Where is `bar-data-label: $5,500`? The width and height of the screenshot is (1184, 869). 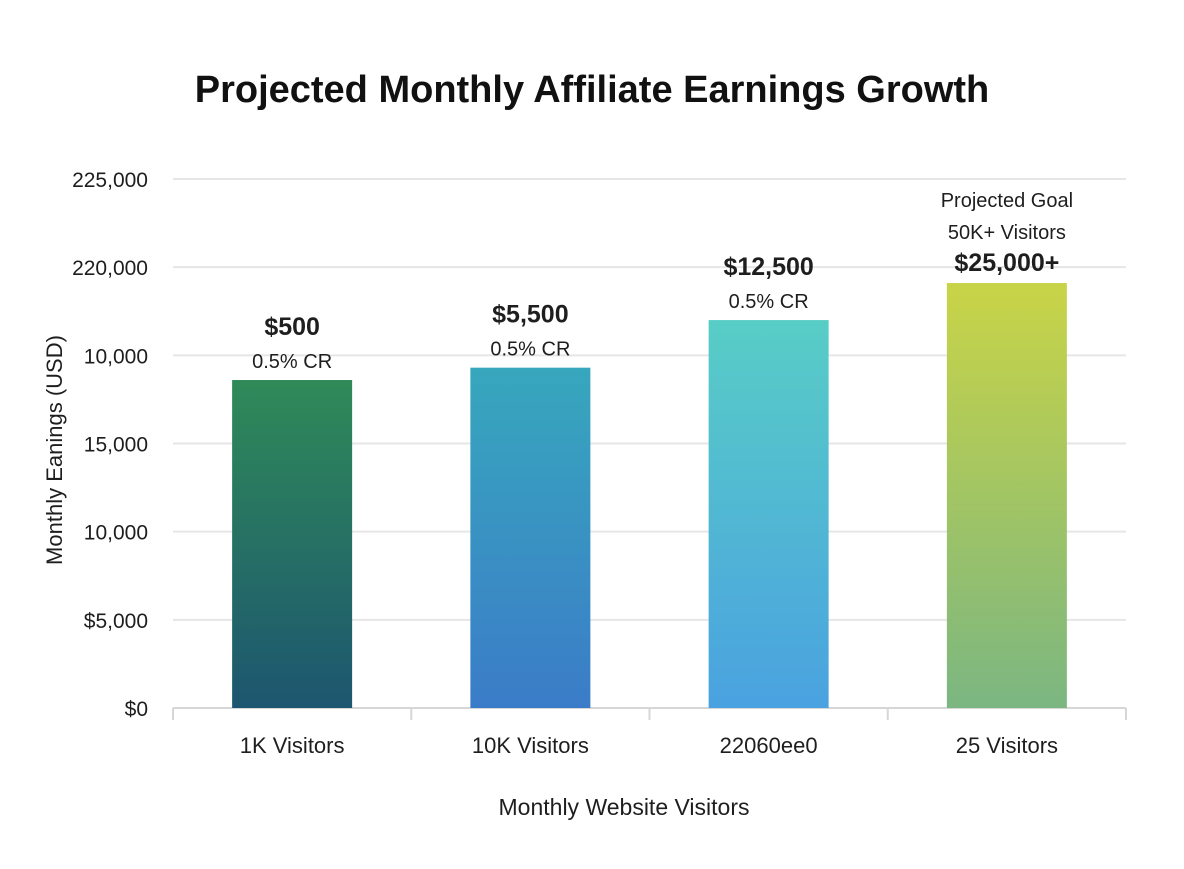
bar-data-label: $5,500 is located at coordinates (530, 315).